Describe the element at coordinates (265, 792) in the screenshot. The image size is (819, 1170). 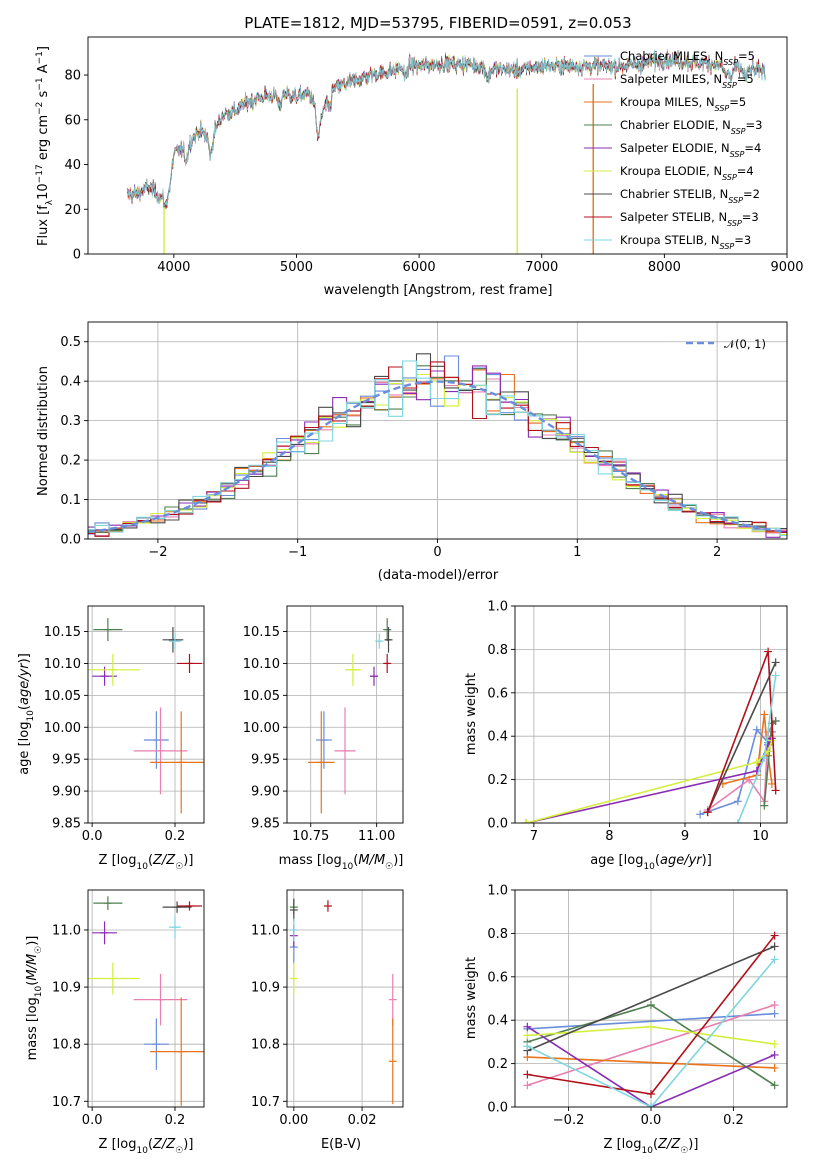
I see `y-tick-label: 9.90` at that location.